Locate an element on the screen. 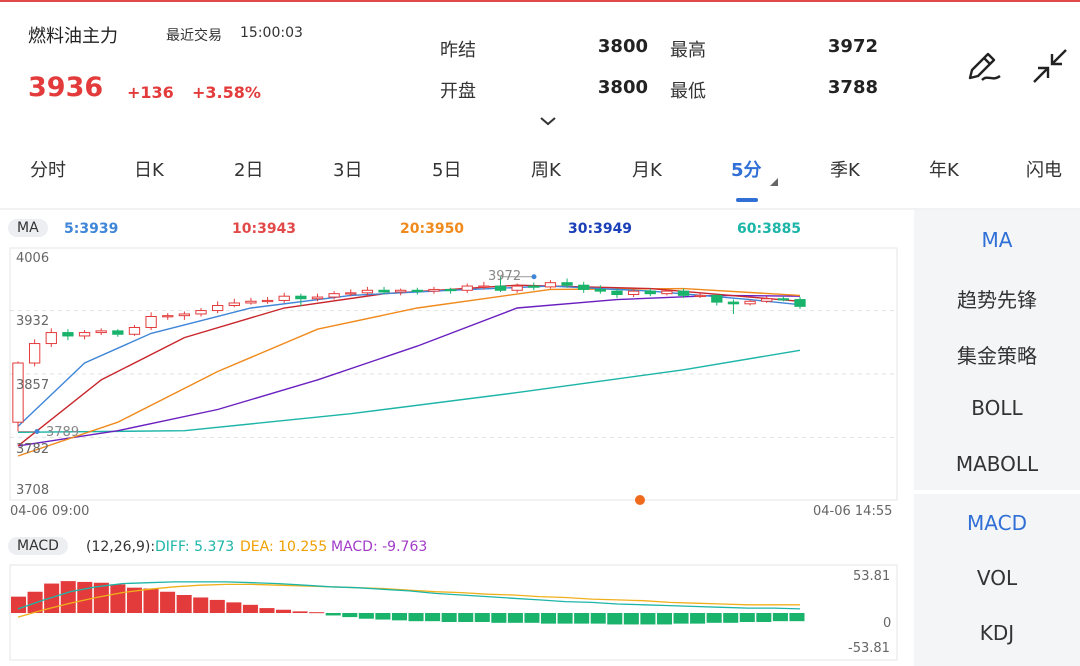 The height and width of the screenshot is (666, 1080). ma60-line is located at coordinates (409, 391).